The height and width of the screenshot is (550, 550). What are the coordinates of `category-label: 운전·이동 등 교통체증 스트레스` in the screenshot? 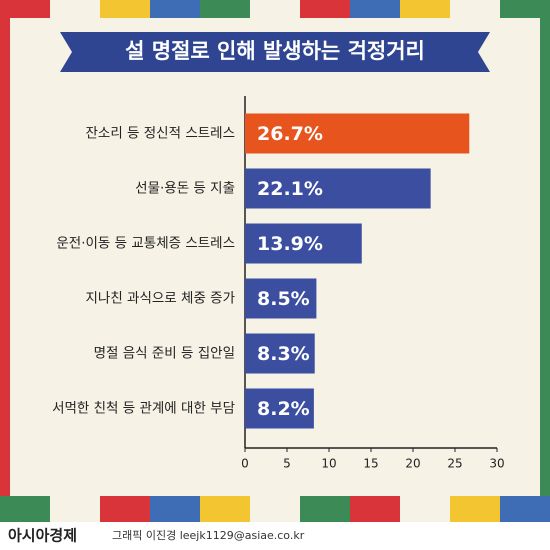 It's located at (145, 244).